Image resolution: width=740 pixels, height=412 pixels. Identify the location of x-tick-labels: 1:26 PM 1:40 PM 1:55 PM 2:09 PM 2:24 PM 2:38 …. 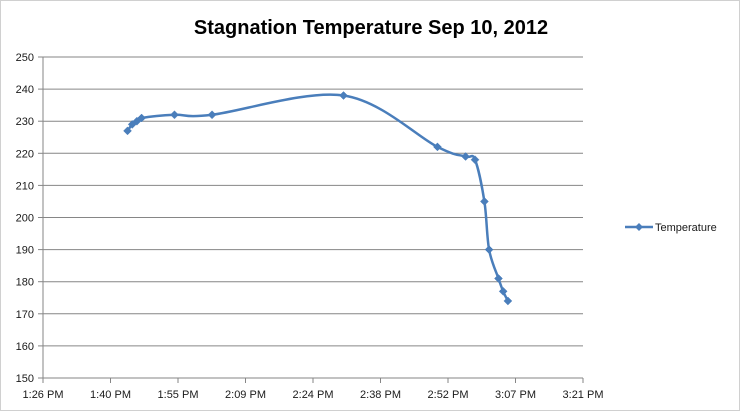
(313, 395).